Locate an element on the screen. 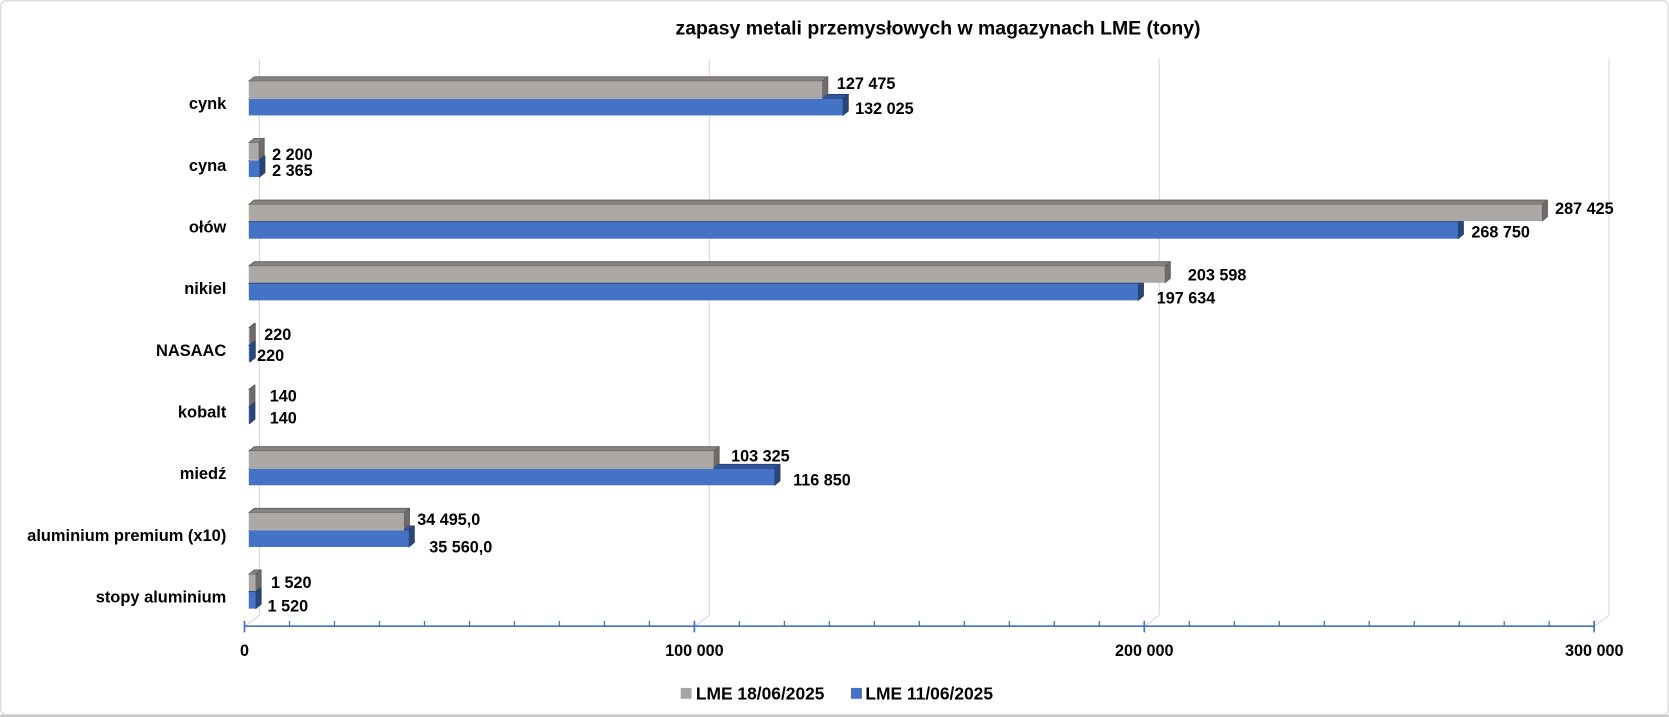 The height and width of the screenshot is (717, 1669). svg-text: 2 200 is located at coordinates (292, 155).